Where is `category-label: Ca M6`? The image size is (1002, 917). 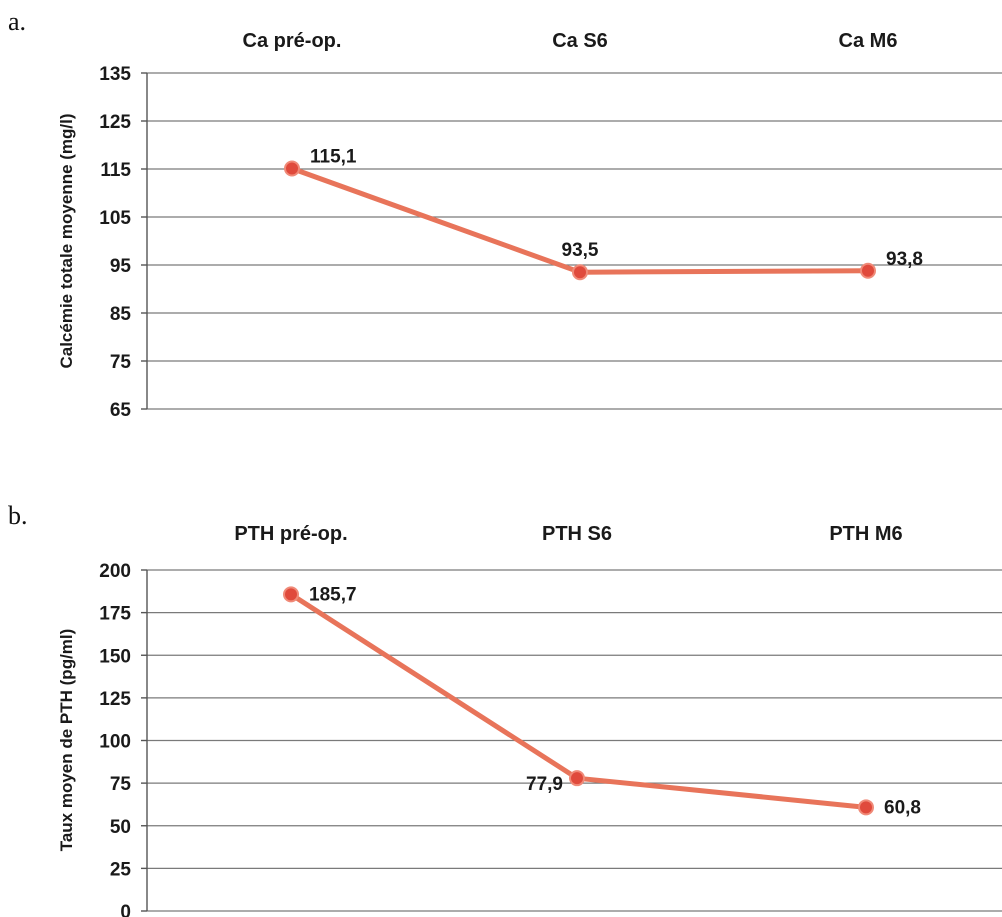 category-label: Ca M6 is located at coordinates (868, 41).